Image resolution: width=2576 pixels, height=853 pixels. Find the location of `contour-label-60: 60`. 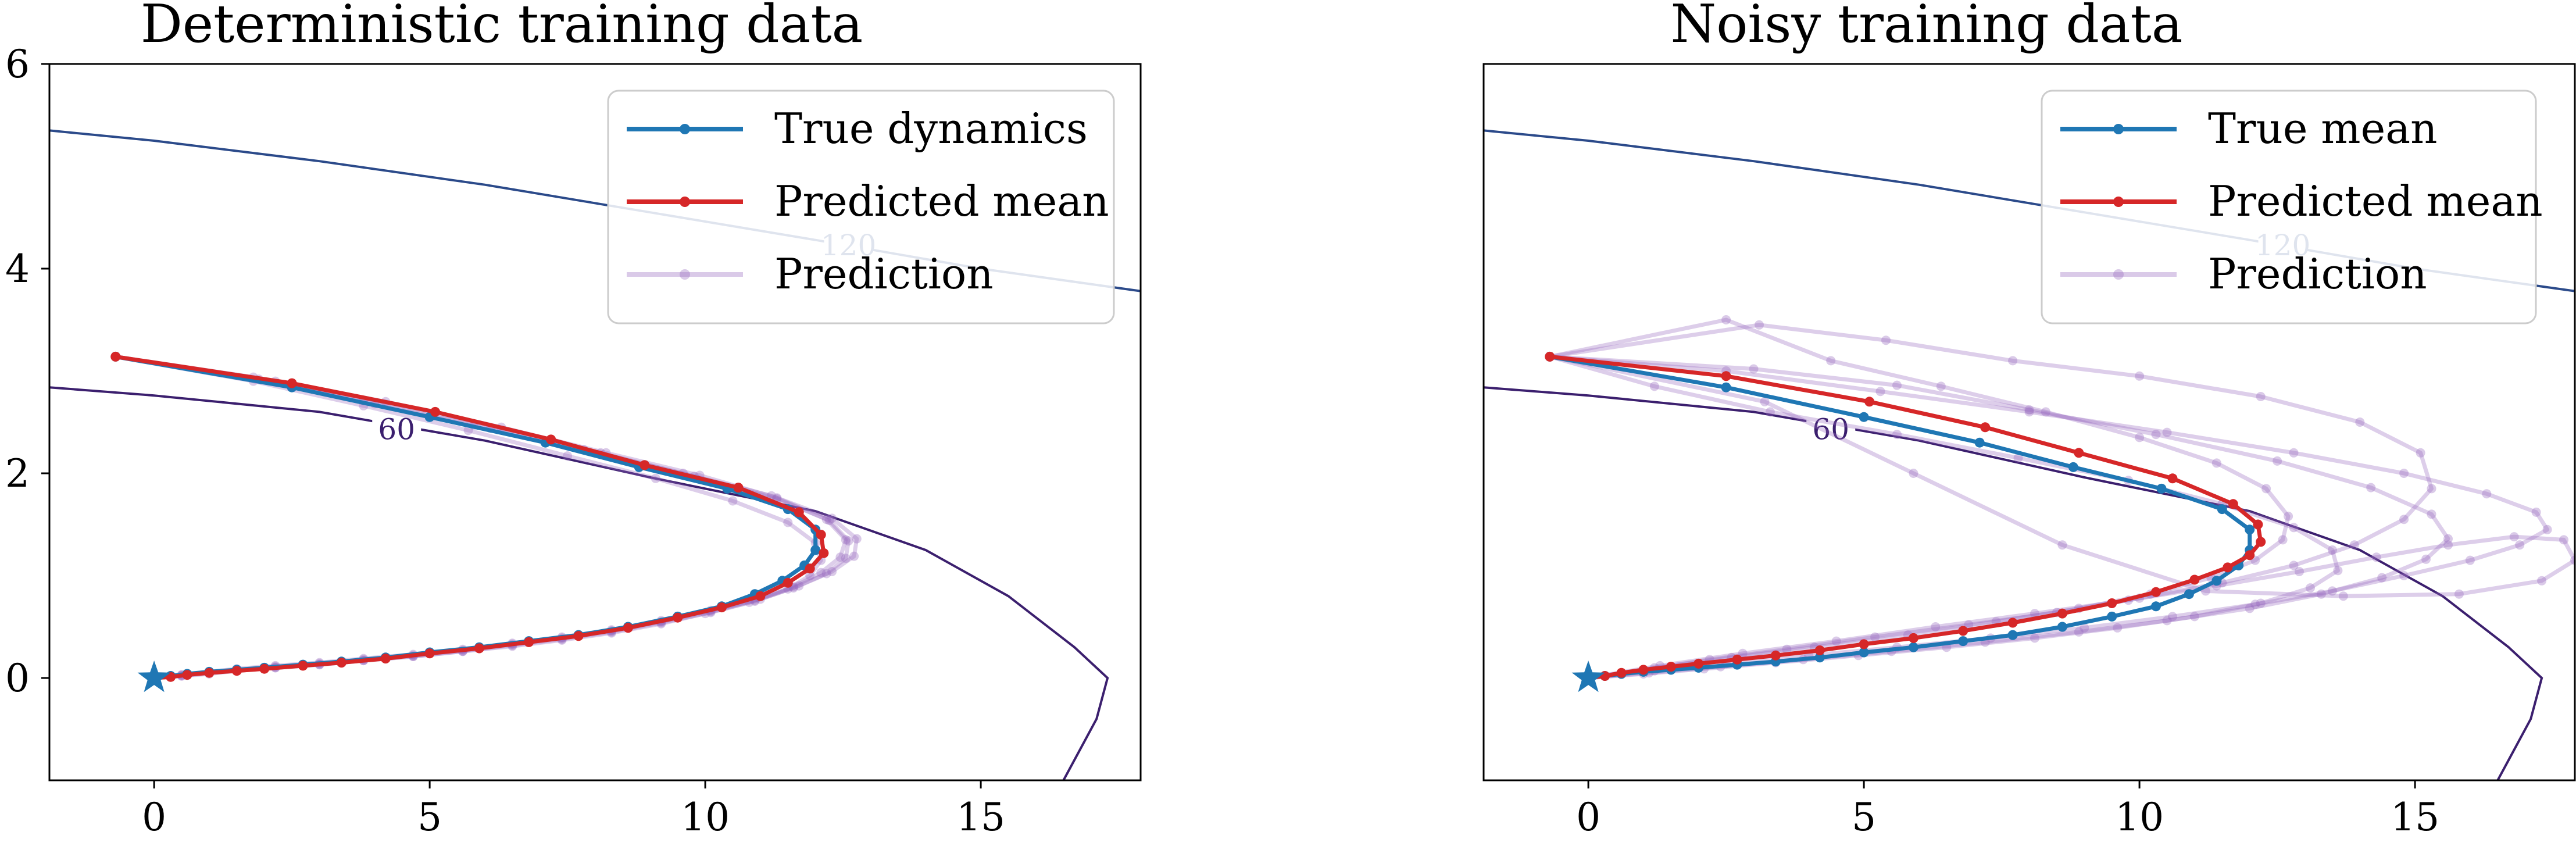

contour-label-60: 60 is located at coordinates (1830, 430).